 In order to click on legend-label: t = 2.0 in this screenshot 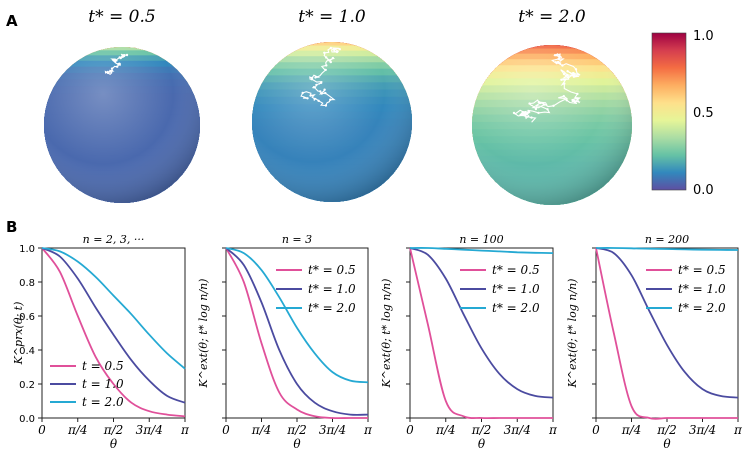, I will do `click(103, 402)`.